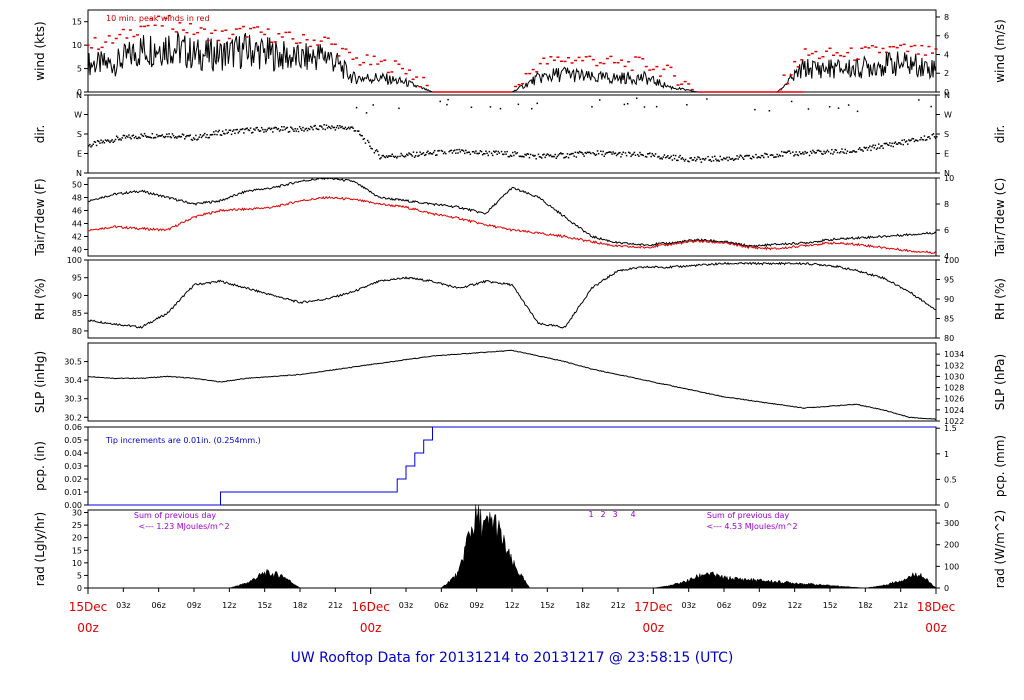 Image resolution: width=1024 pixels, height=700 pixels. What do you see at coordinates (77, 563) in the screenshot?
I see `ytick-left-label: 10` at bounding box center [77, 563].